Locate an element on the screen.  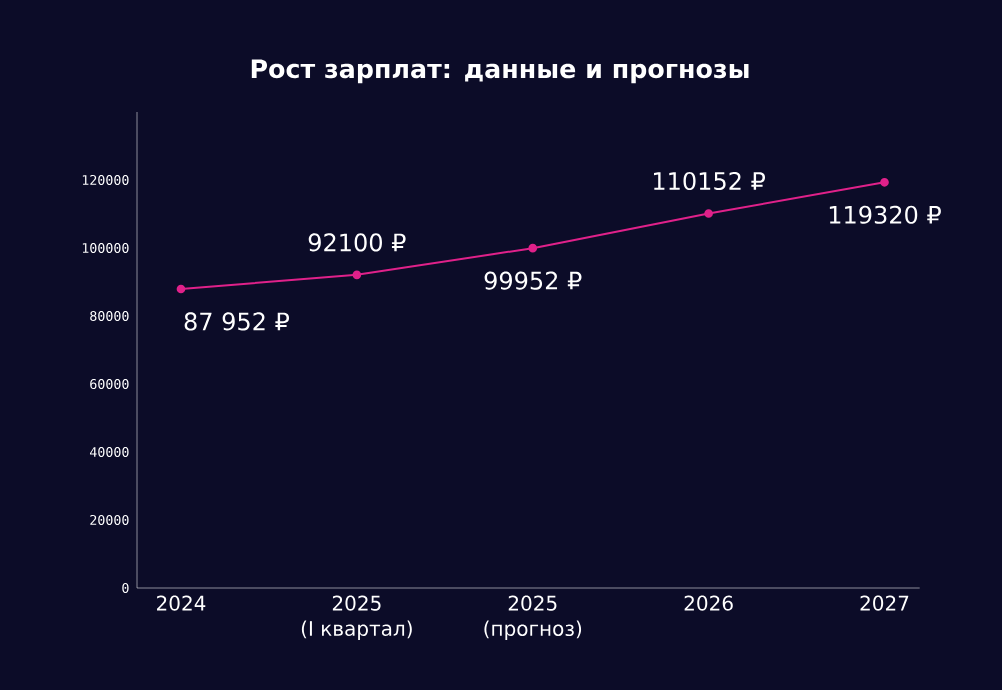
y-tick-label: 80000 is located at coordinates (109, 316).